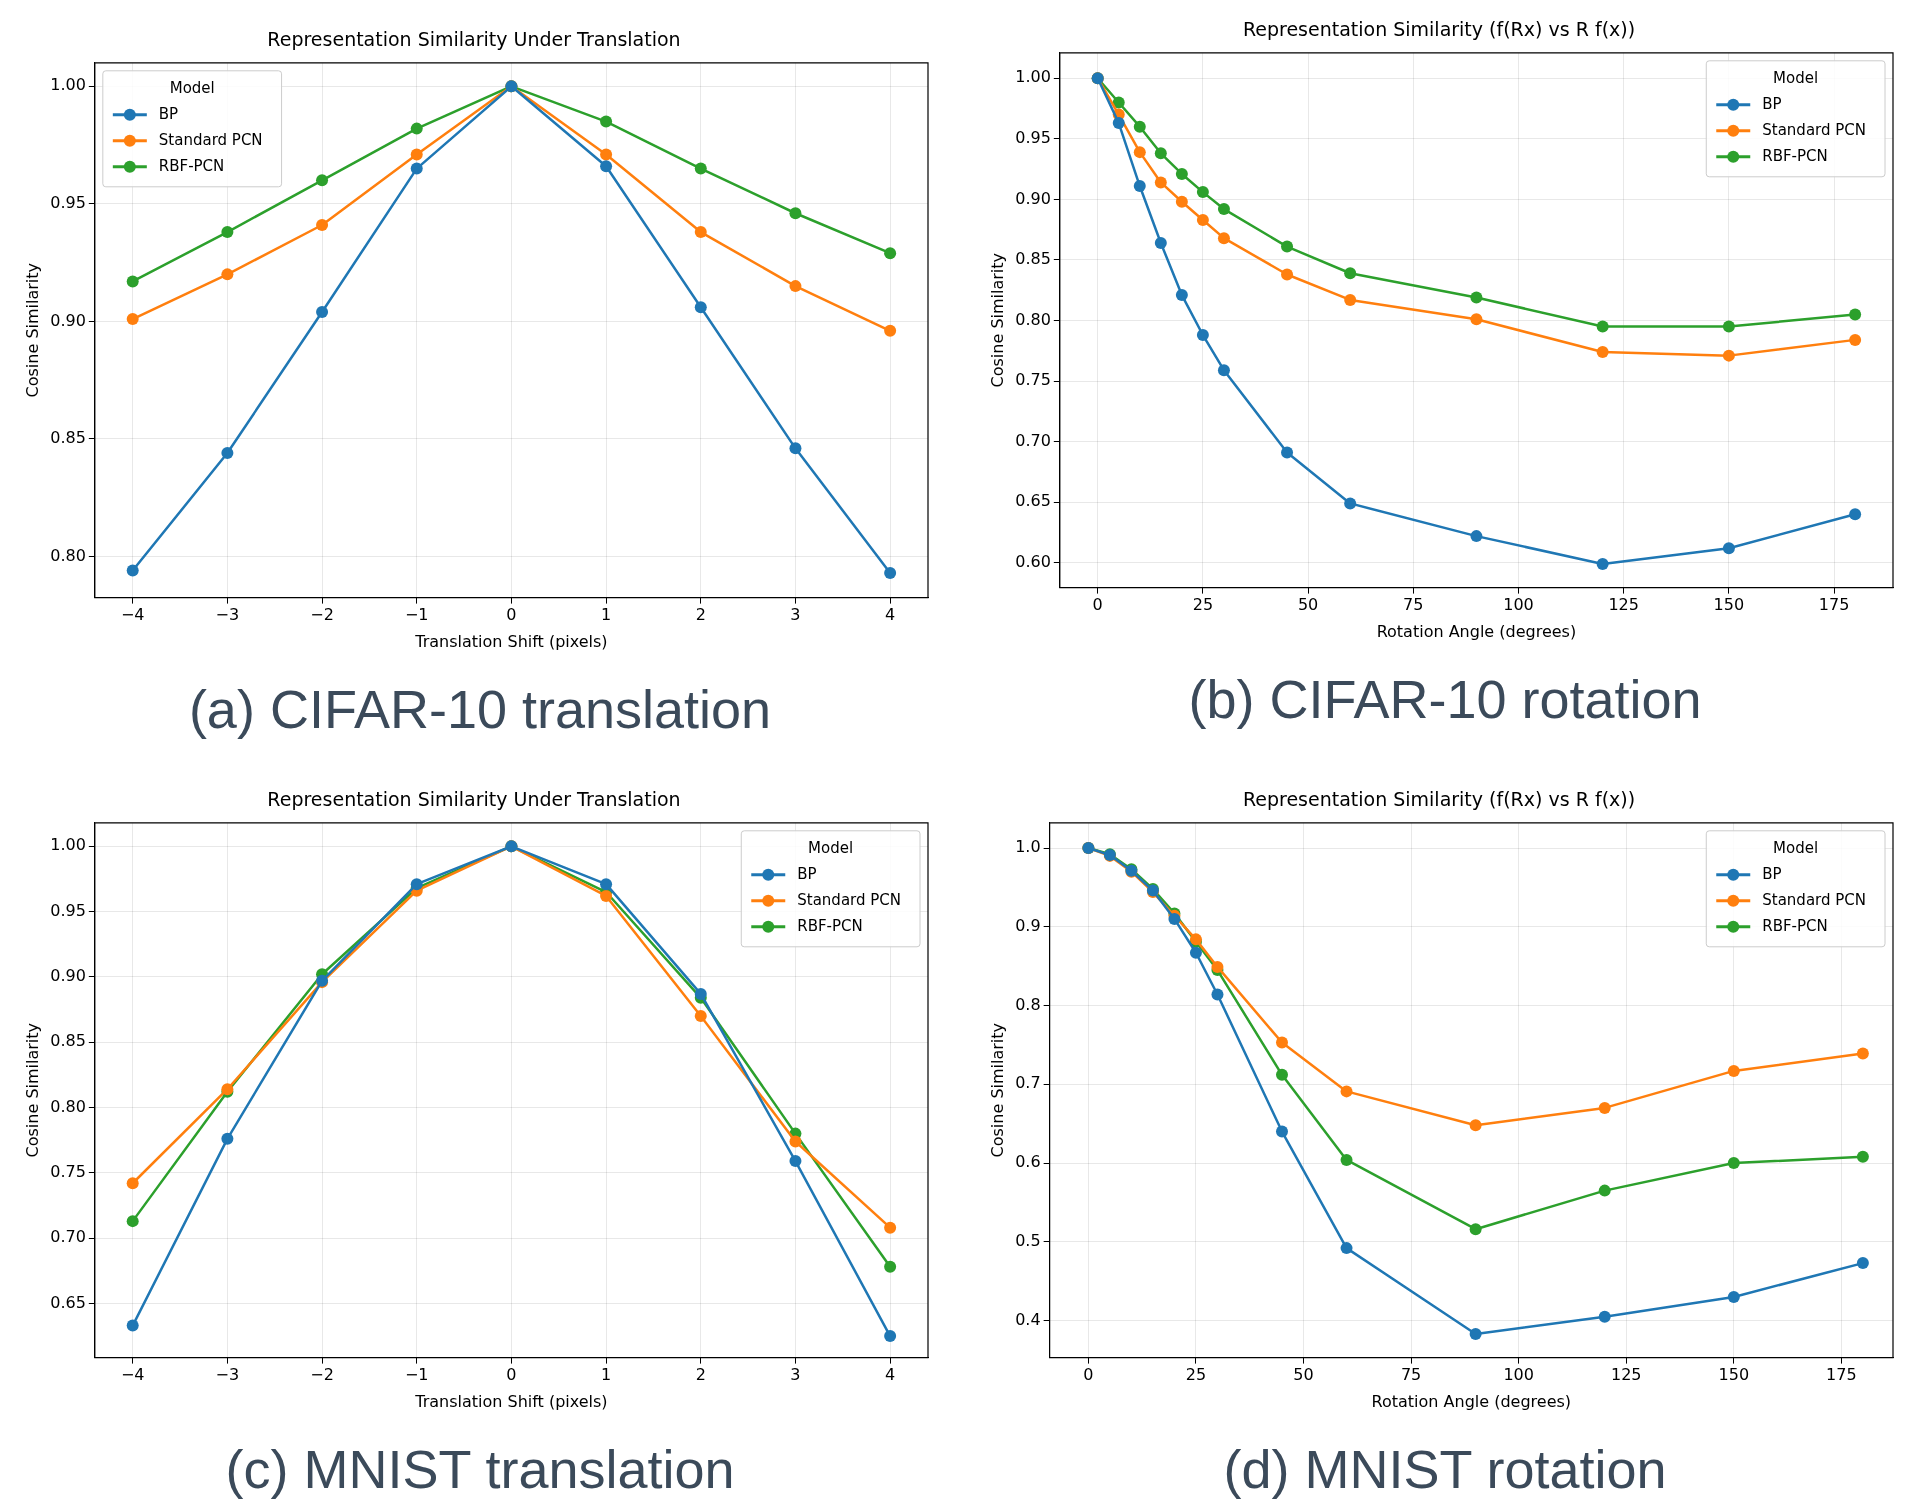 The height and width of the screenshot is (1502, 1919). Describe the element at coordinates (1445, 1469) in the screenshot. I see `text: (d) MNIST rotation` at that location.